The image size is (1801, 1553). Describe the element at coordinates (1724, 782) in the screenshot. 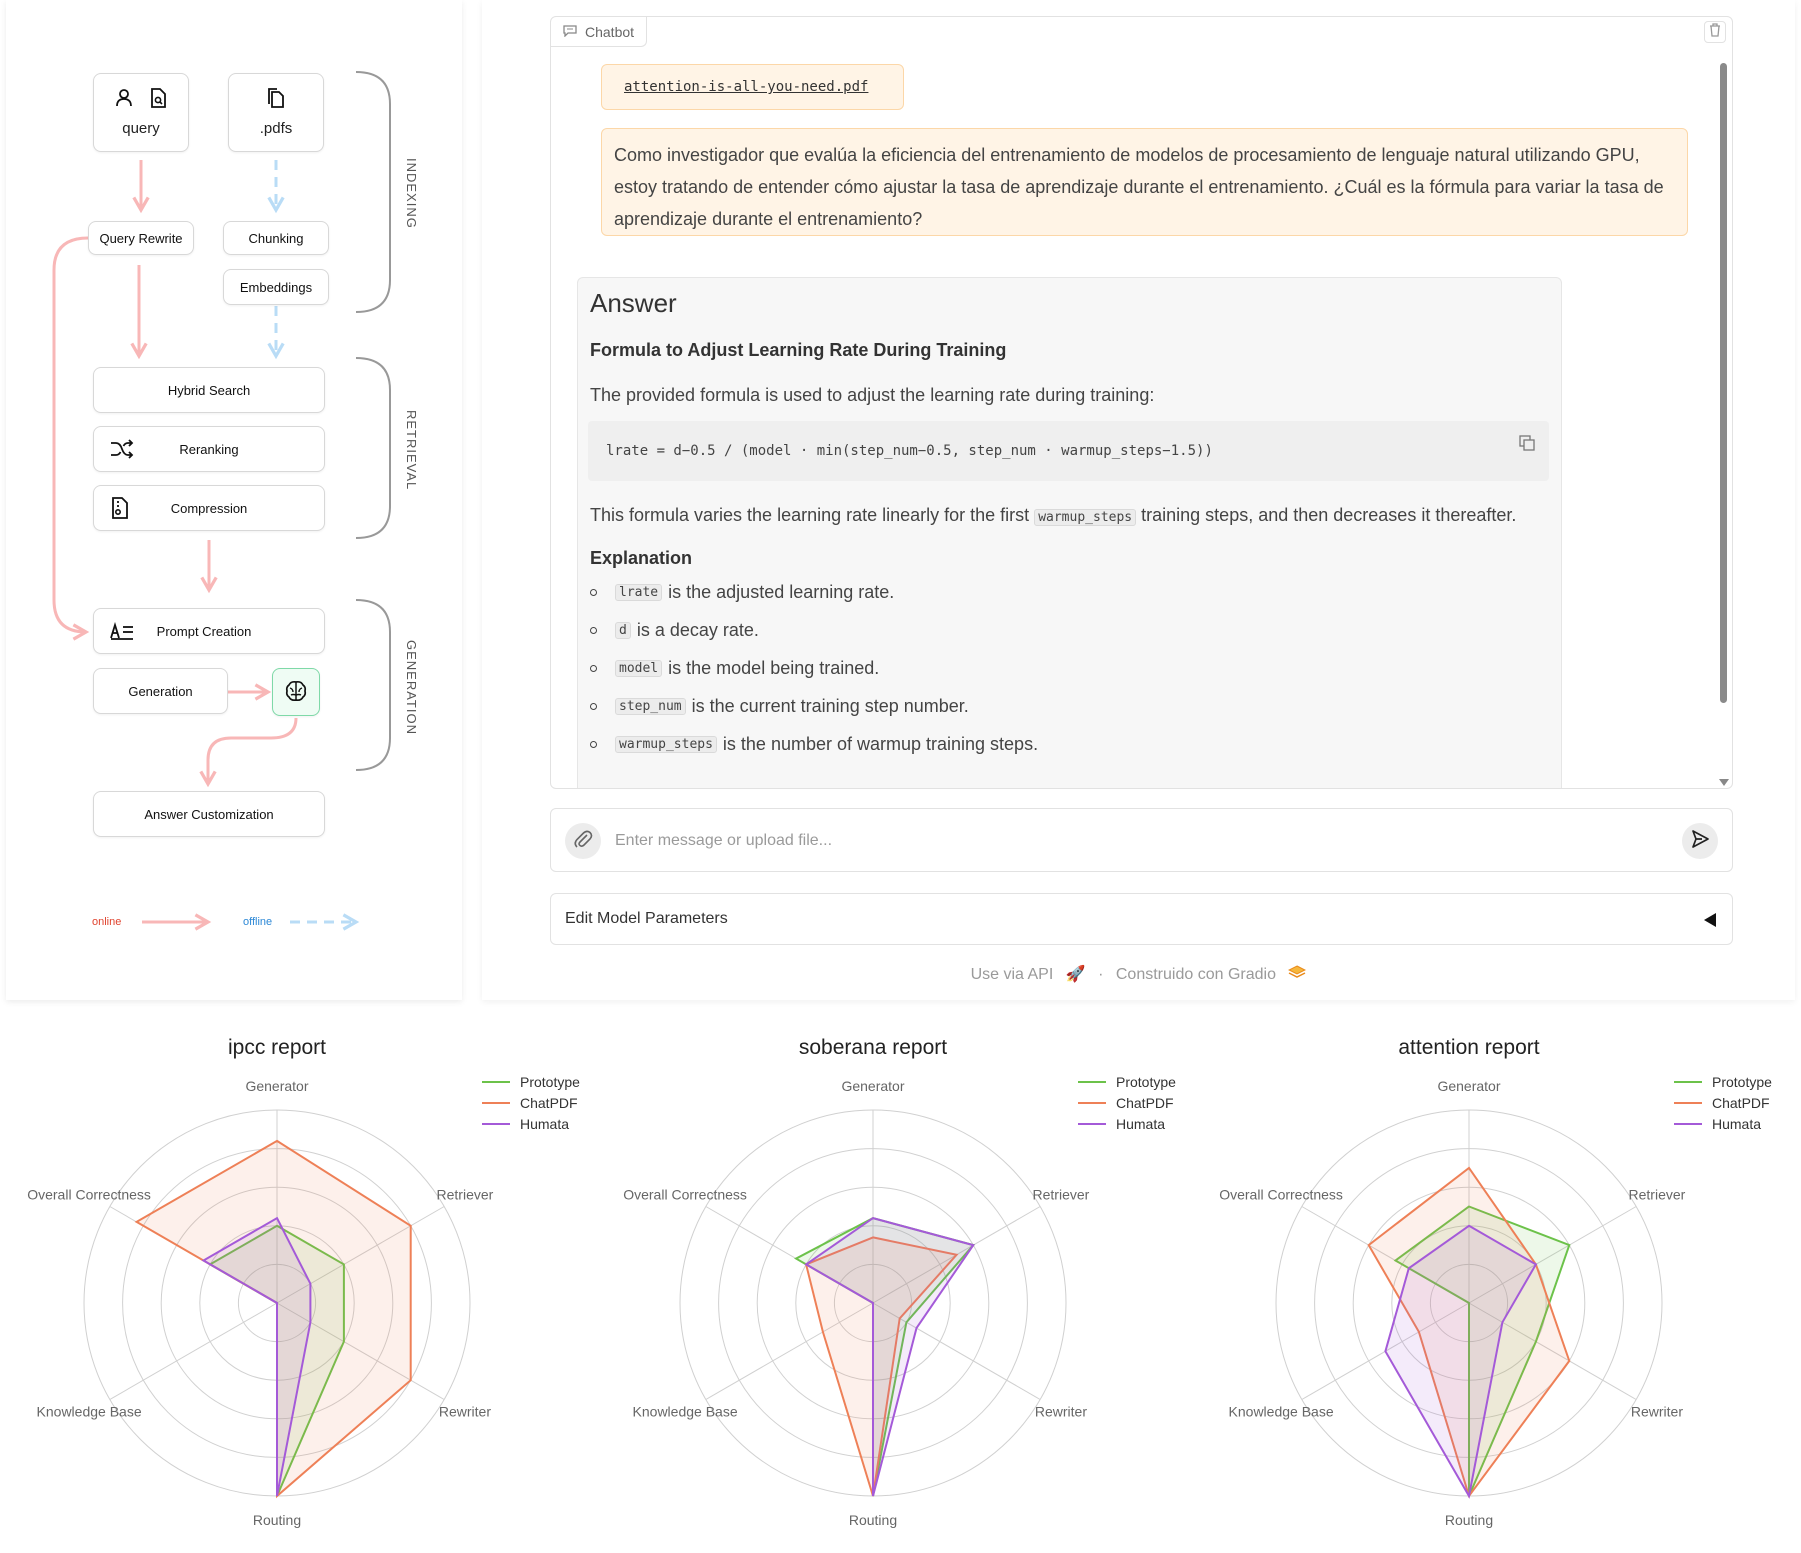

I see `scroll-down-arrow-icon` at that location.